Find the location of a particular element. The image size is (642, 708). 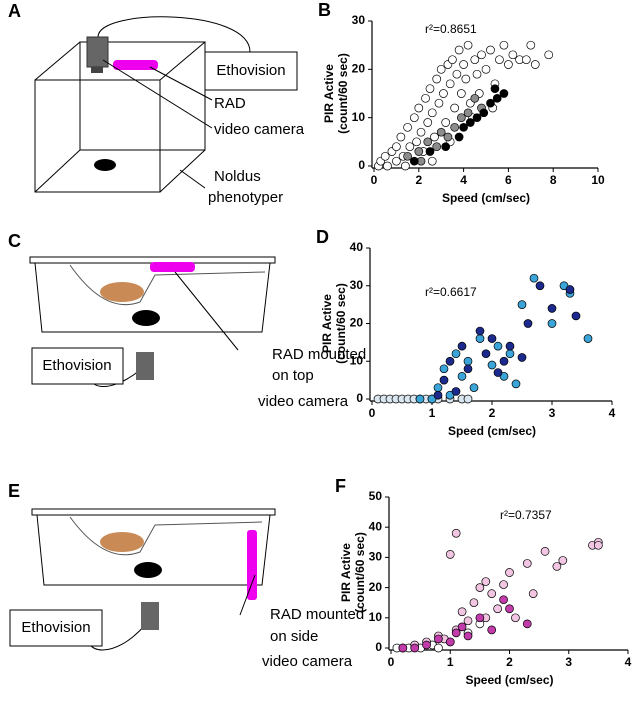

label: RAD mounted is located at coordinates (317, 614).